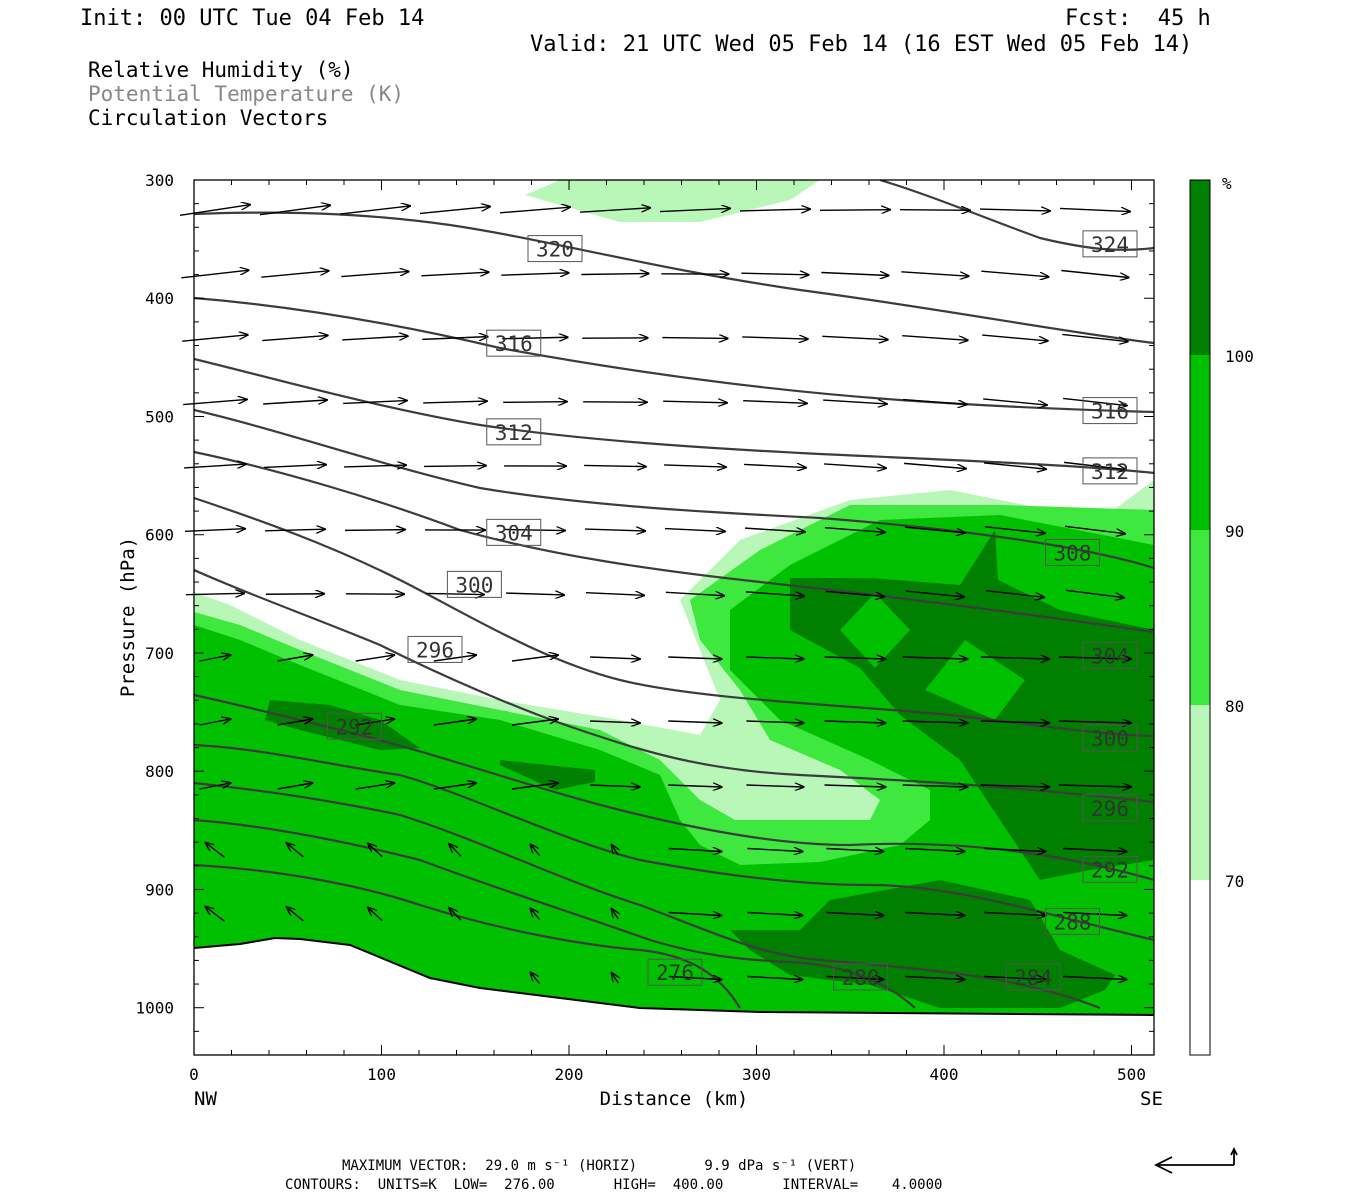  What do you see at coordinates (159, 298) in the screenshot?
I see `y-tick-label: 400` at bounding box center [159, 298].